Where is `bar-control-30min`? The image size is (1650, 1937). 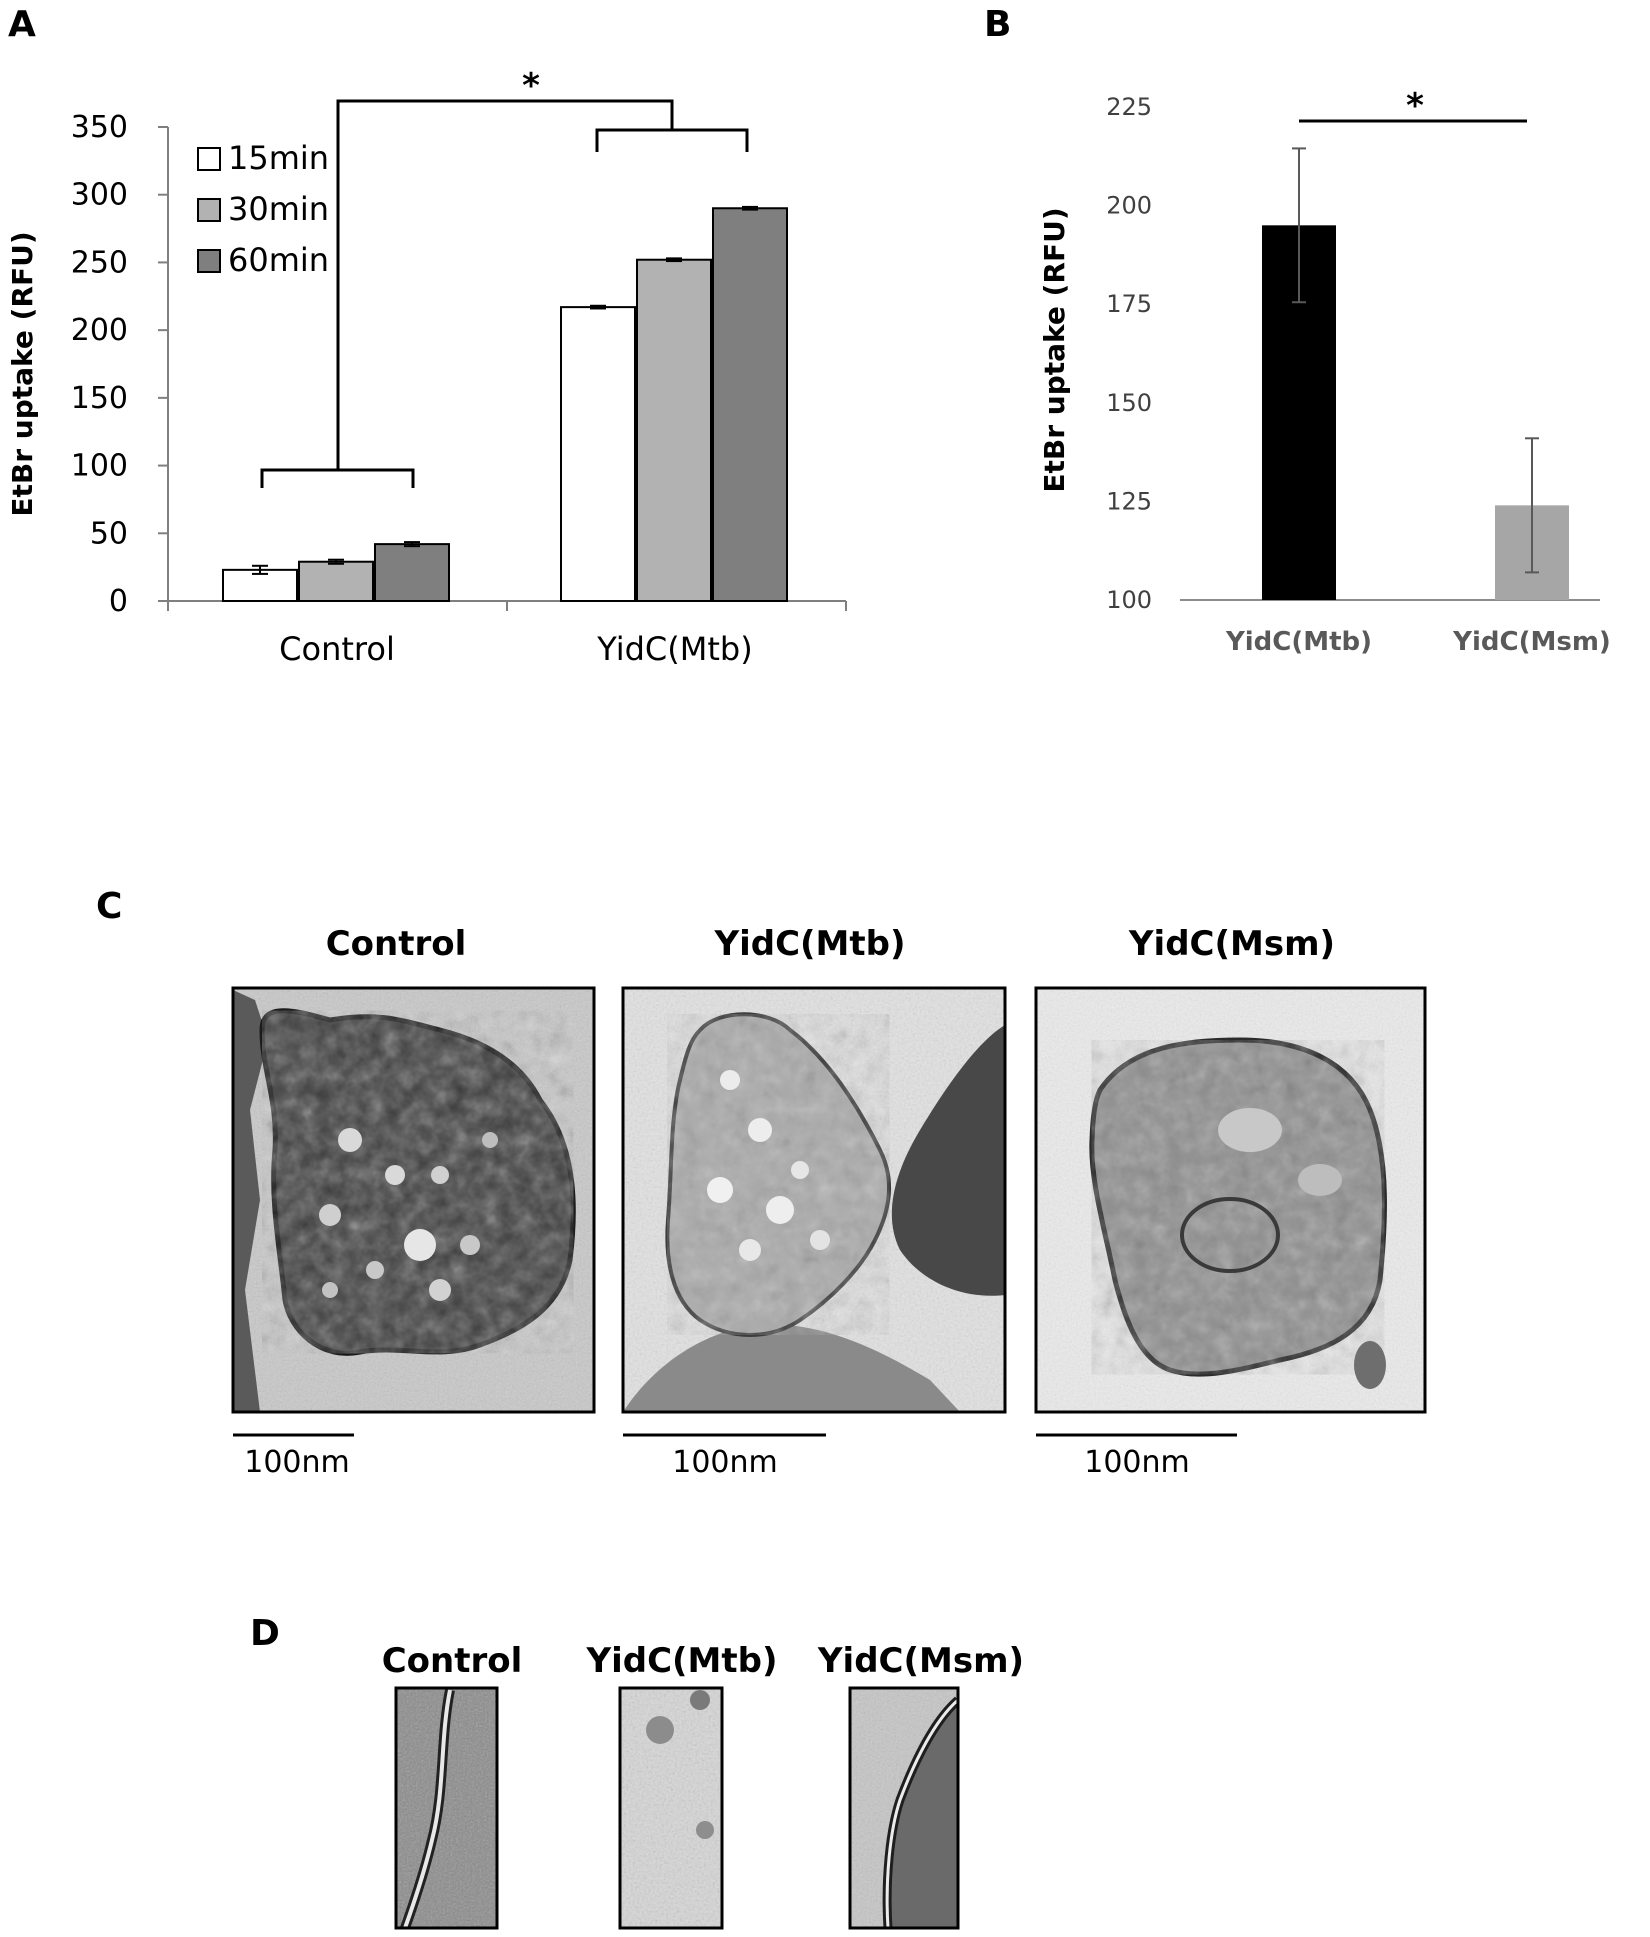 bar-control-30min is located at coordinates (336, 581).